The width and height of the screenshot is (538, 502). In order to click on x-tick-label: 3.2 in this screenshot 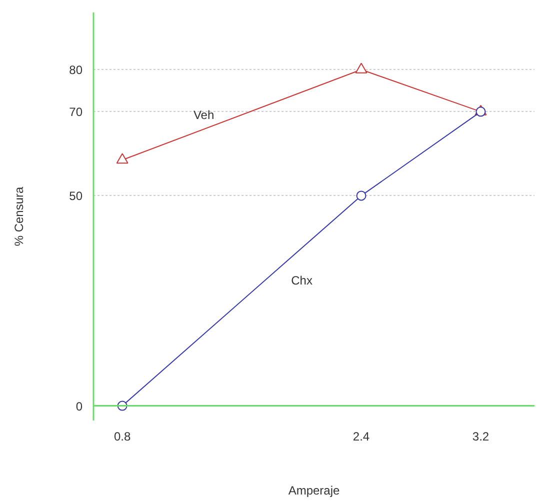, I will do `click(481, 437)`.